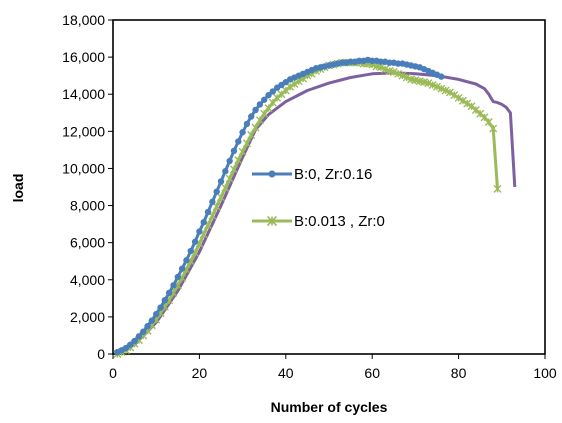 The width and height of the screenshot is (562, 423). Describe the element at coordinates (329, 407) in the screenshot. I see `x-axis-title: Number of cycles` at that location.